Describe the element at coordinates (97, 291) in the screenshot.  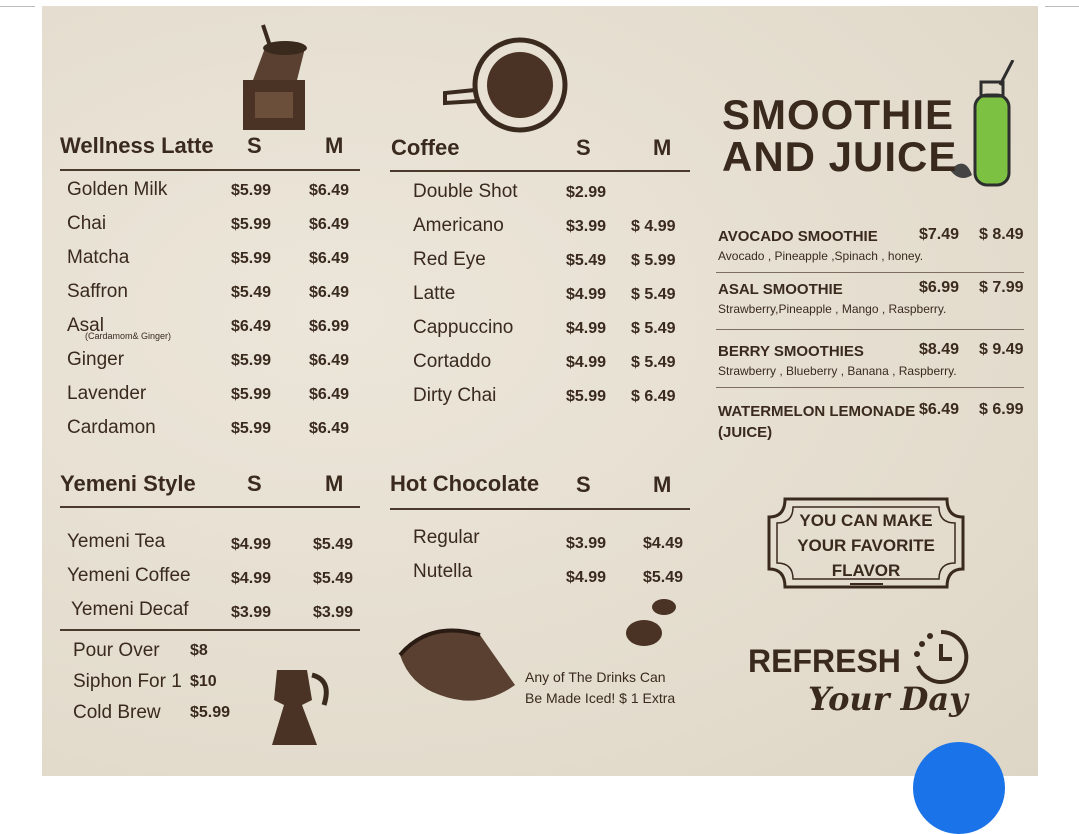
I see `menu-item-name: Saffron` at that location.